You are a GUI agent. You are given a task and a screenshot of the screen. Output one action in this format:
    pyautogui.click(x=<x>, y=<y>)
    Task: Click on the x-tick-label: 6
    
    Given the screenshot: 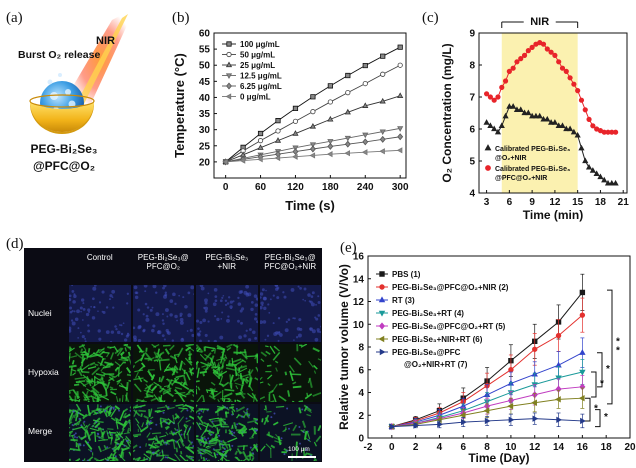 What is the action you would take?
    pyautogui.click(x=510, y=202)
    